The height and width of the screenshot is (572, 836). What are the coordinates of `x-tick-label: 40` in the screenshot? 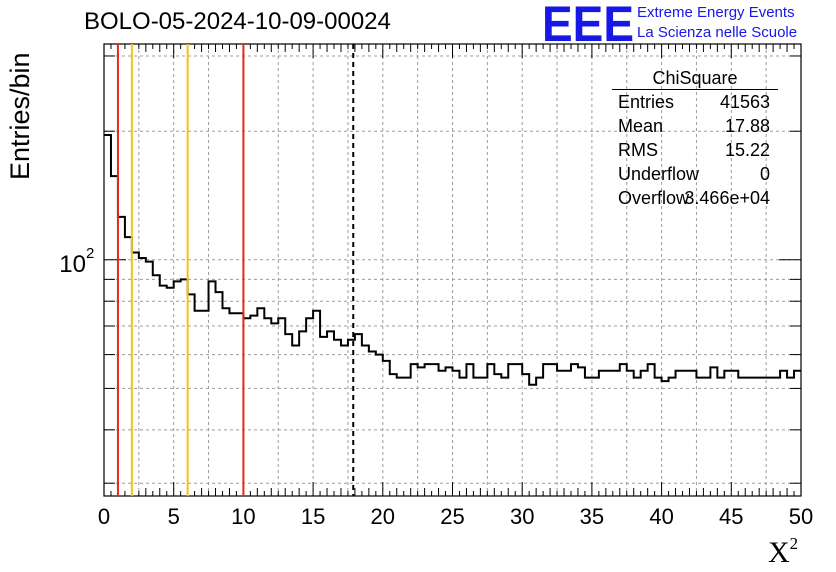 It's located at (661, 516).